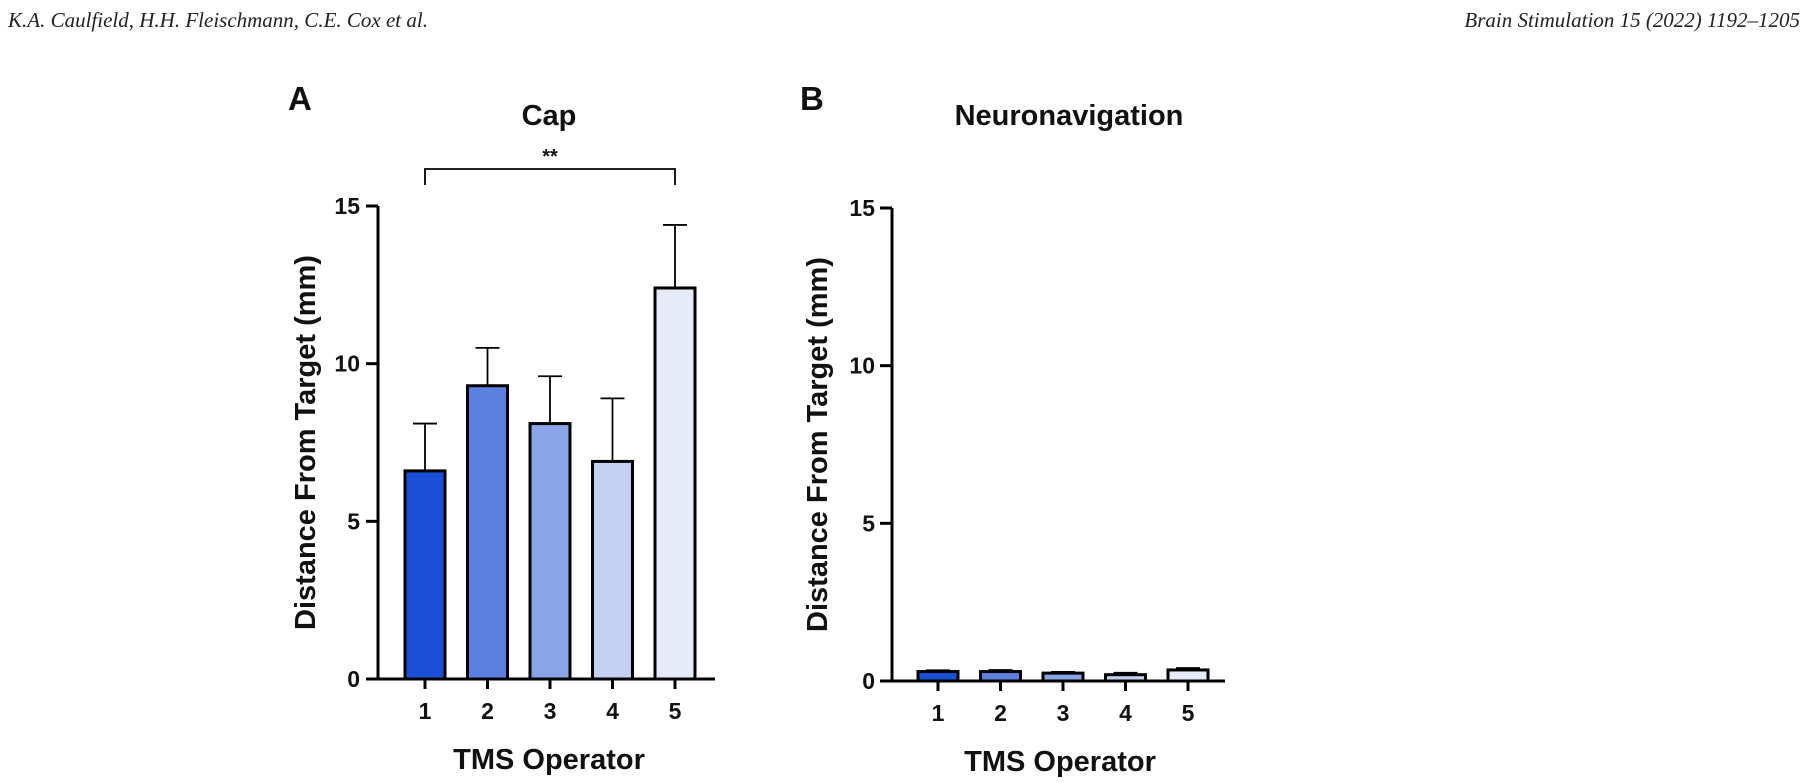 This screenshot has height=784, width=1814. Describe the element at coordinates (549, 116) in the screenshot. I see `chart-title: Cap` at that location.